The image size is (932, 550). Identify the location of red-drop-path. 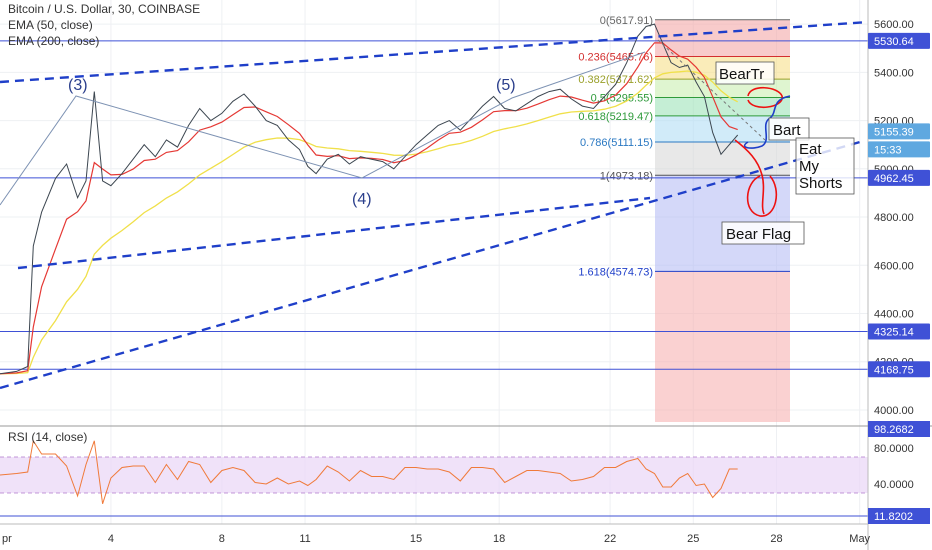
(749, 177).